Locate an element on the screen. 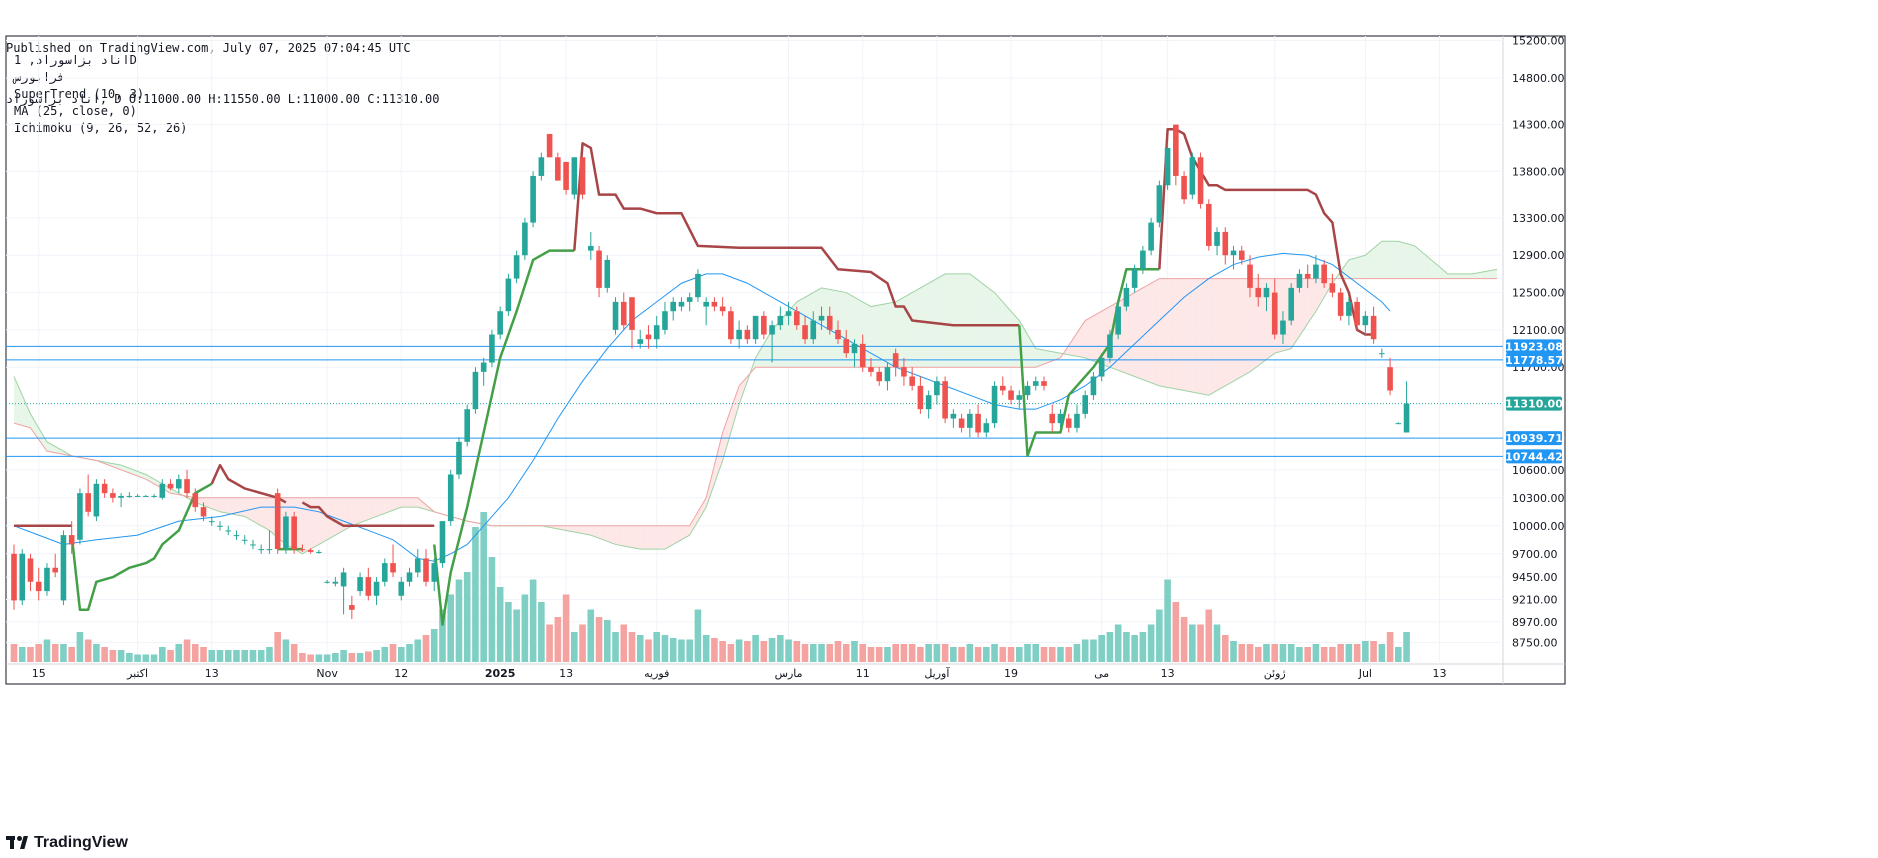 The width and height of the screenshot is (1878, 858). legend-symbol: اناد بزاسوراد, 1D is located at coordinates (75, 60).